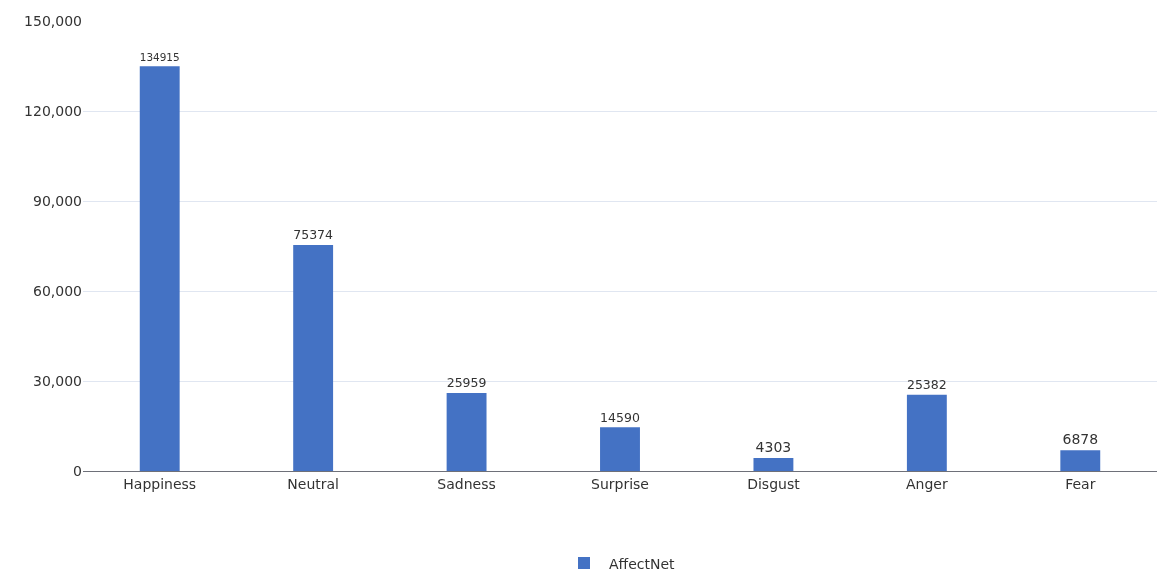 This screenshot has width=1159, height=582. I want to click on data-label: 4303, so click(773, 447).